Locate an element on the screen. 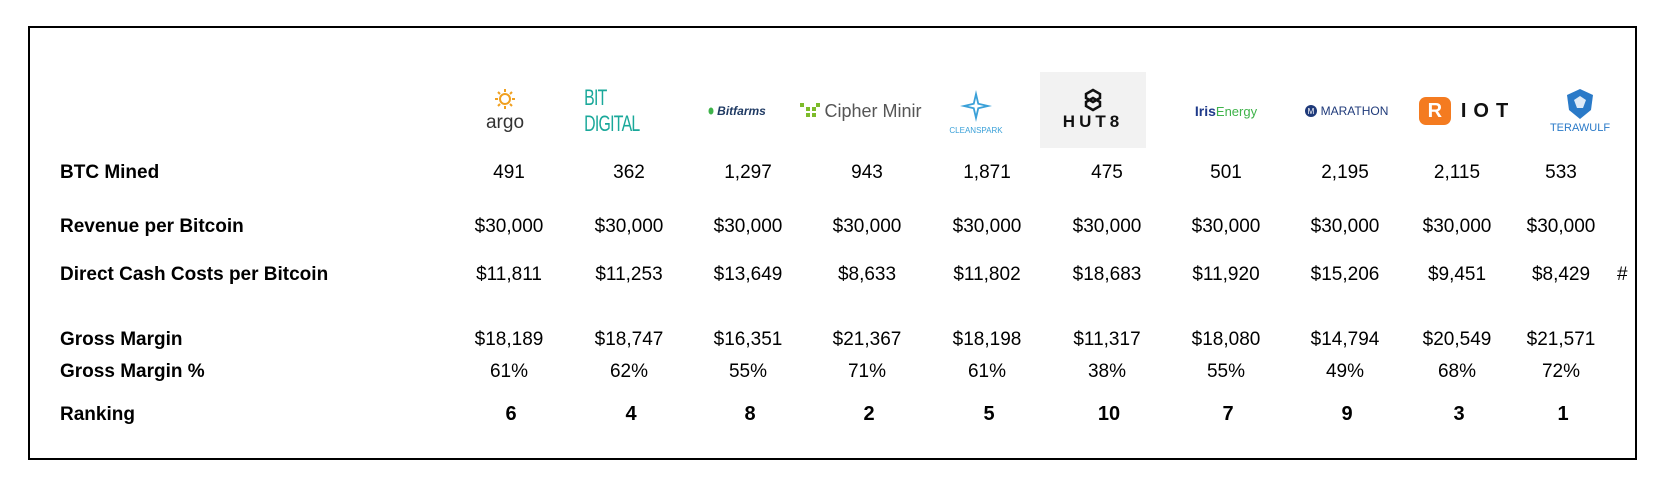 The image size is (1656, 488). table-cell: $20,549 is located at coordinates (1457, 339).